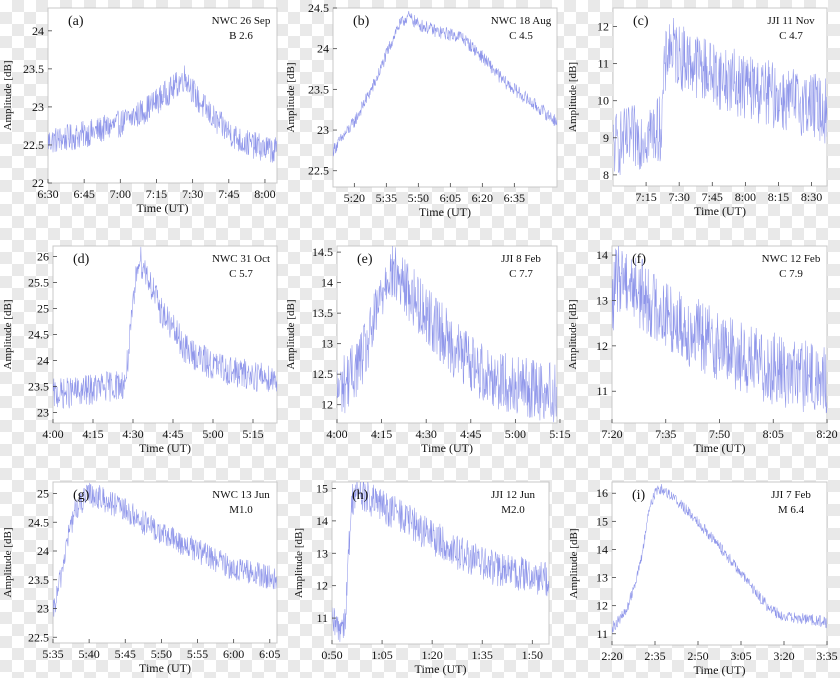 The width and height of the screenshot is (840, 678). Describe the element at coordinates (611, 656) in the screenshot. I see `x-tick-label: 2:20` at that location.